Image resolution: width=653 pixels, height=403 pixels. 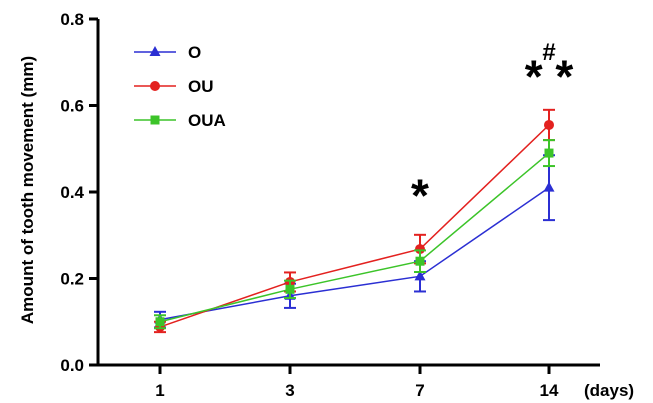 I want to click on y-tick-label: 0.4, so click(x=72, y=192).